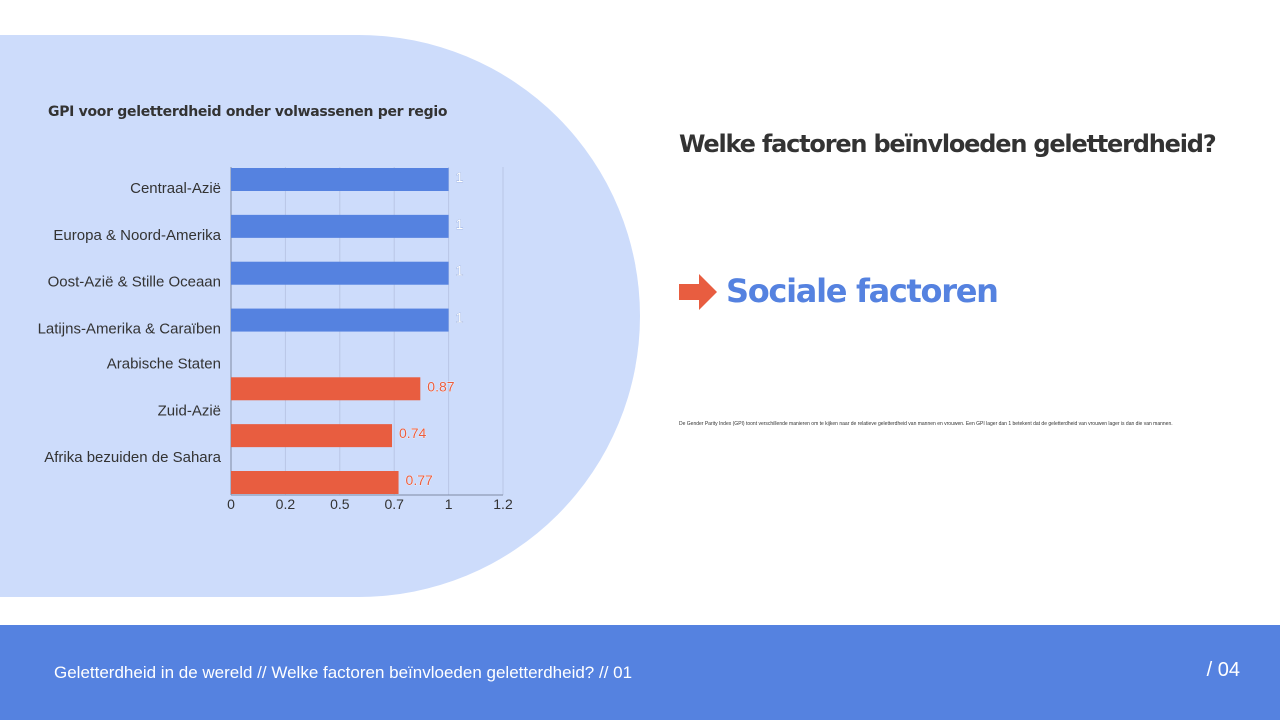  What do you see at coordinates (503, 504) in the screenshot?
I see `x-tick-label: 1.2` at bounding box center [503, 504].